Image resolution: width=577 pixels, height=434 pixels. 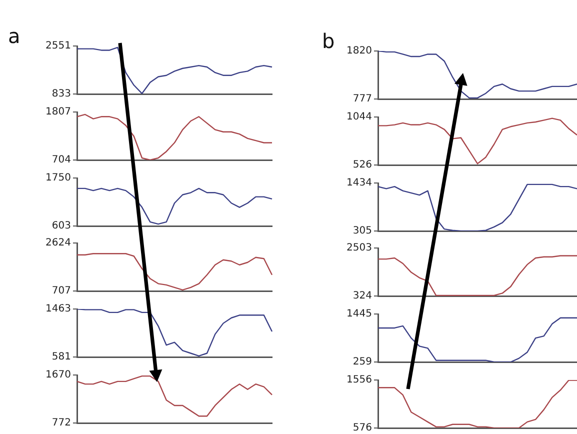 I want to click on y-tick-label: 2503, so click(x=359, y=248).